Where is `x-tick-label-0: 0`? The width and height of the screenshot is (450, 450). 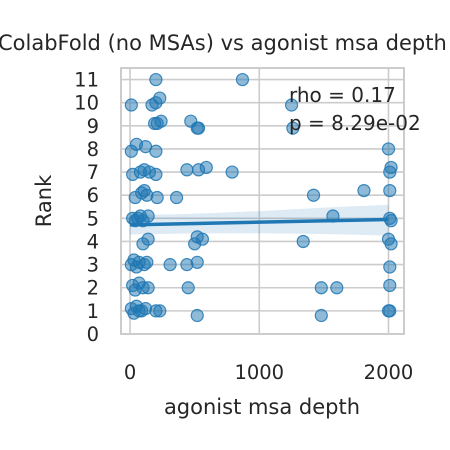
x-tick-label-0: 0 is located at coordinates (130, 372).